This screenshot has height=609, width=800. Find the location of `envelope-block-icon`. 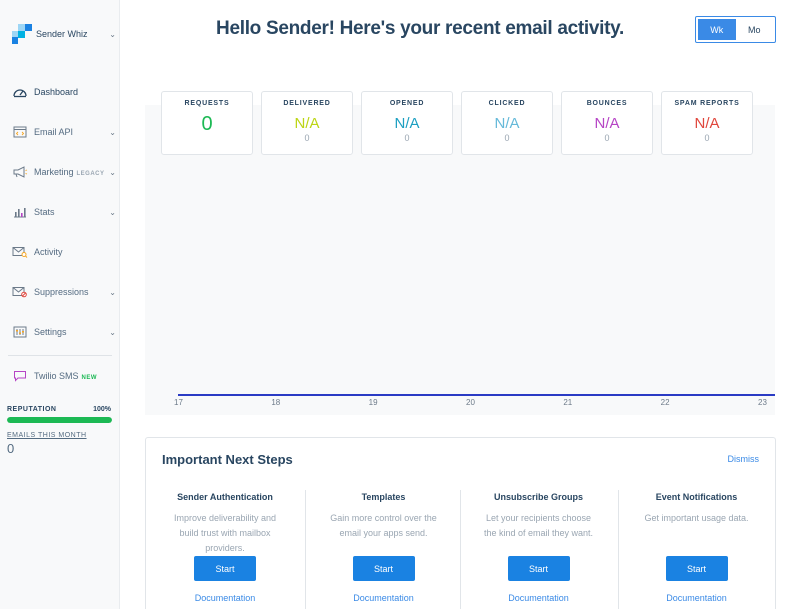

envelope-block-icon is located at coordinates (20, 292).